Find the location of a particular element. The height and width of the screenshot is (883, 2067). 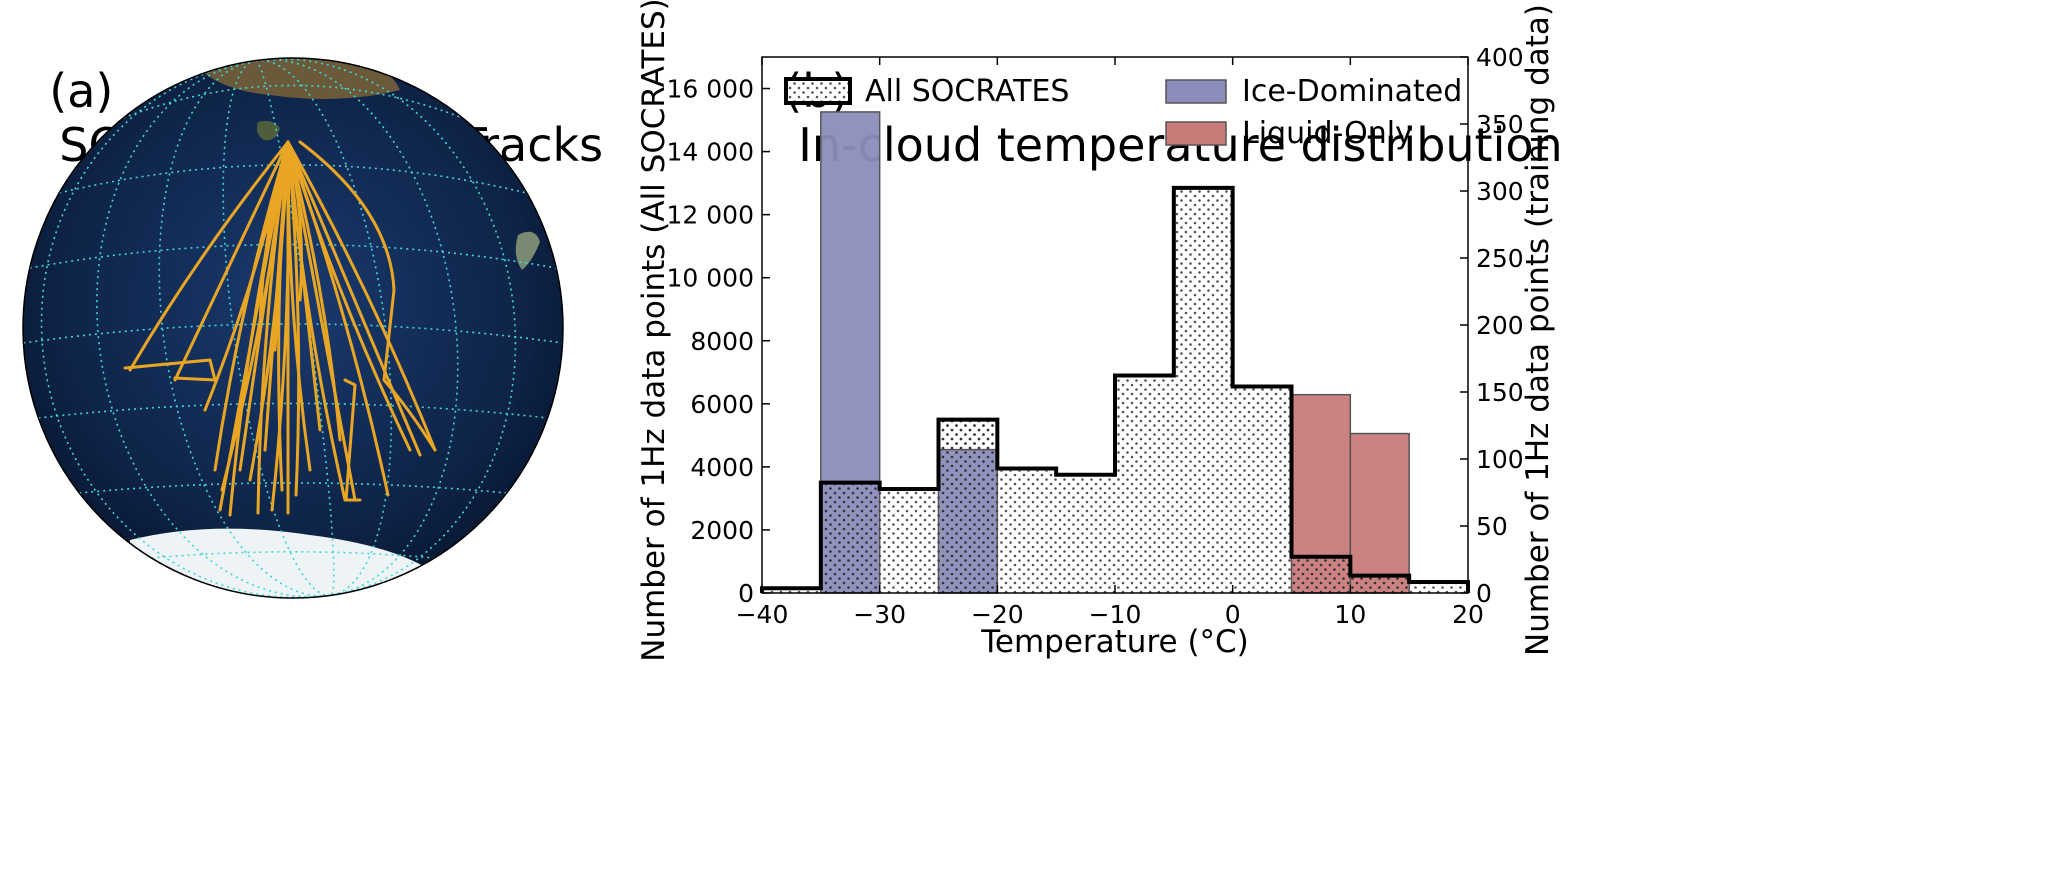

liquid-only-bar is located at coordinates (1379, 513).